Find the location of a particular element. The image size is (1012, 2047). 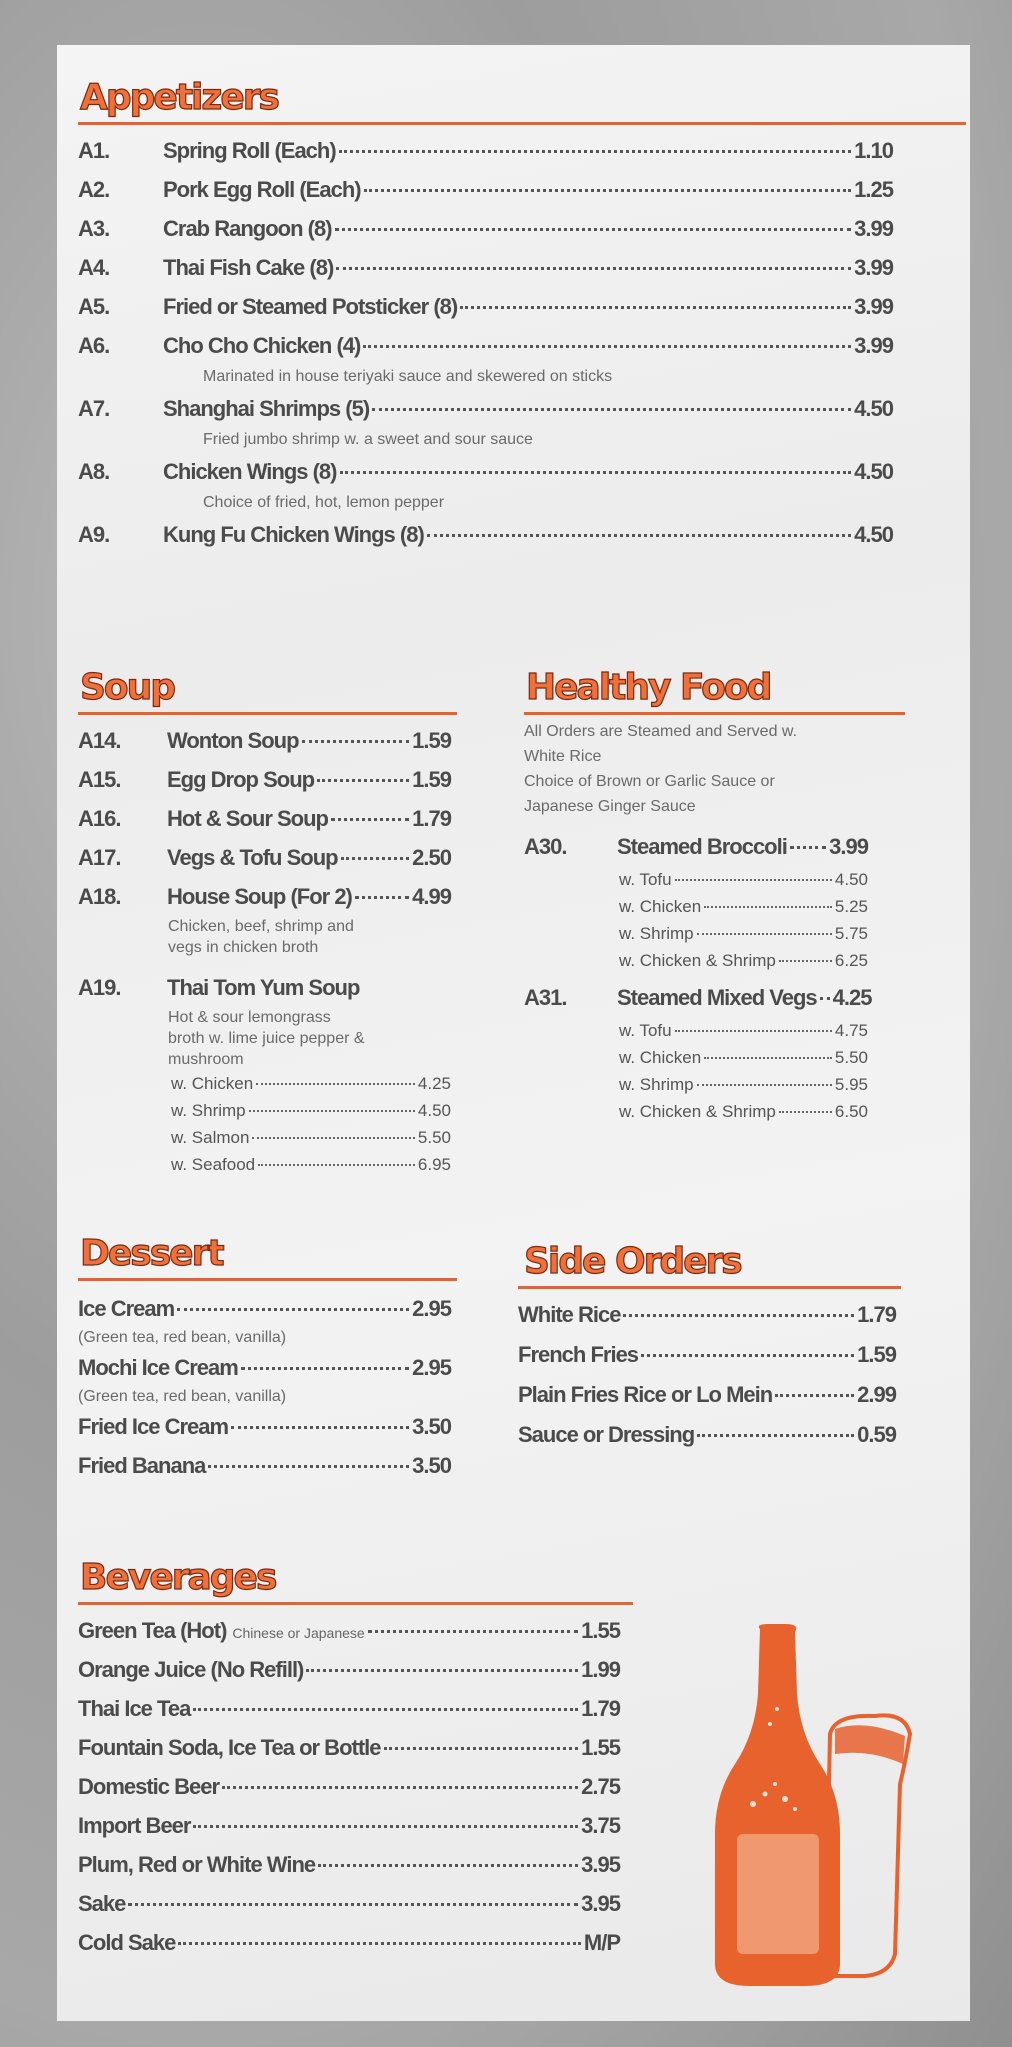

divider is located at coordinates (267, 713).